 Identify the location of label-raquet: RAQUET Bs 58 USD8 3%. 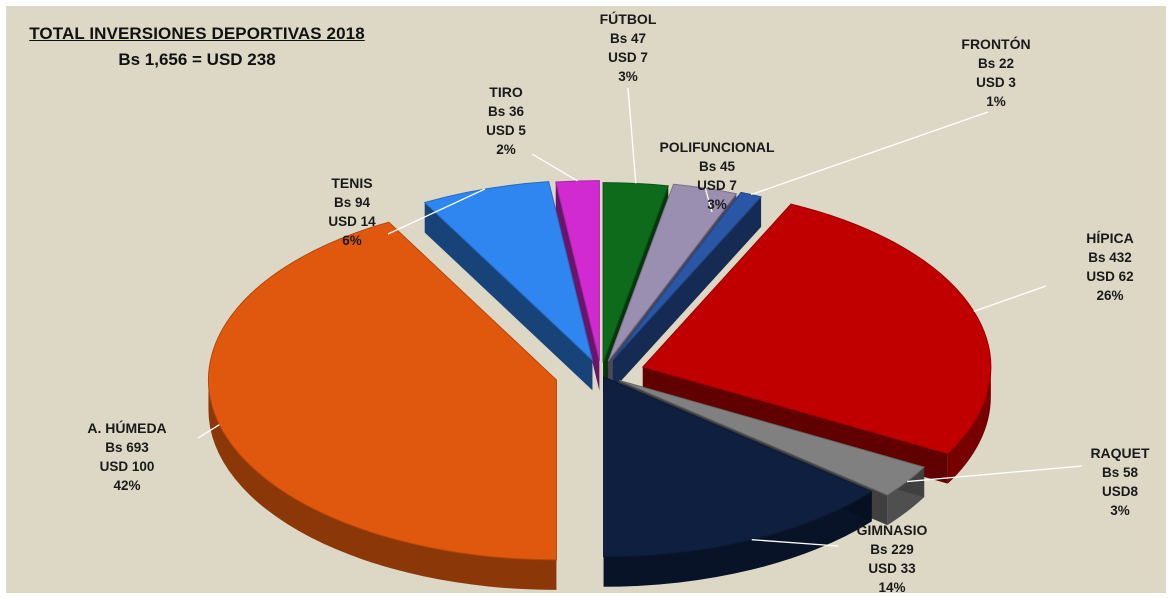
(1120, 482).